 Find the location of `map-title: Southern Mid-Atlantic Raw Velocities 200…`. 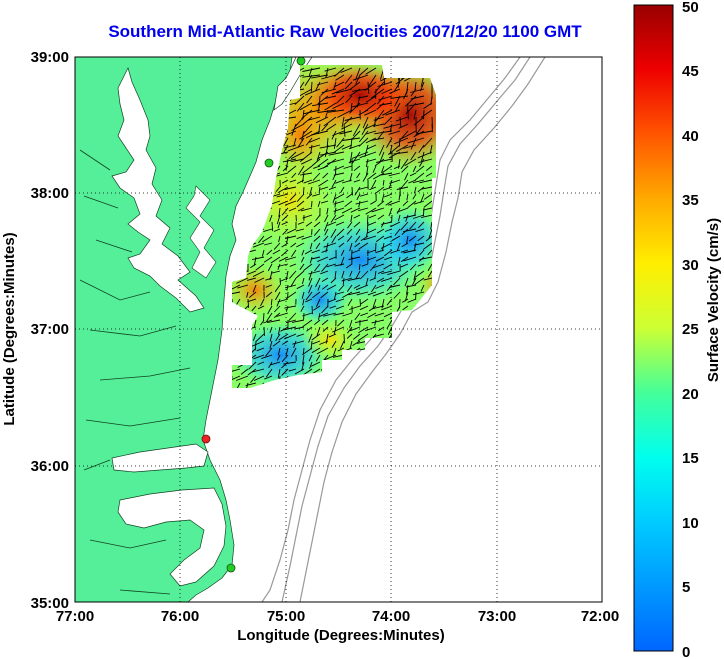

map-title: Southern Mid-Atlantic Raw Velocities 200… is located at coordinates (345, 31).